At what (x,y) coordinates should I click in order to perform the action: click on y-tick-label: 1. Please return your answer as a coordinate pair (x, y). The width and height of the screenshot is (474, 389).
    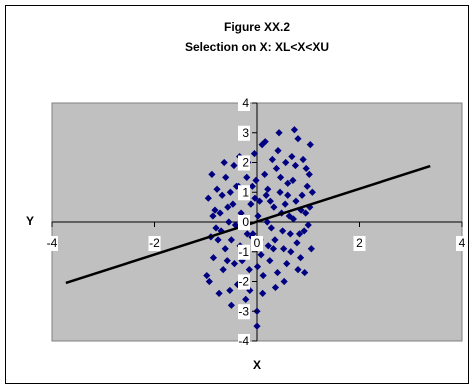
    Looking at the image, I should click on (245, 192).